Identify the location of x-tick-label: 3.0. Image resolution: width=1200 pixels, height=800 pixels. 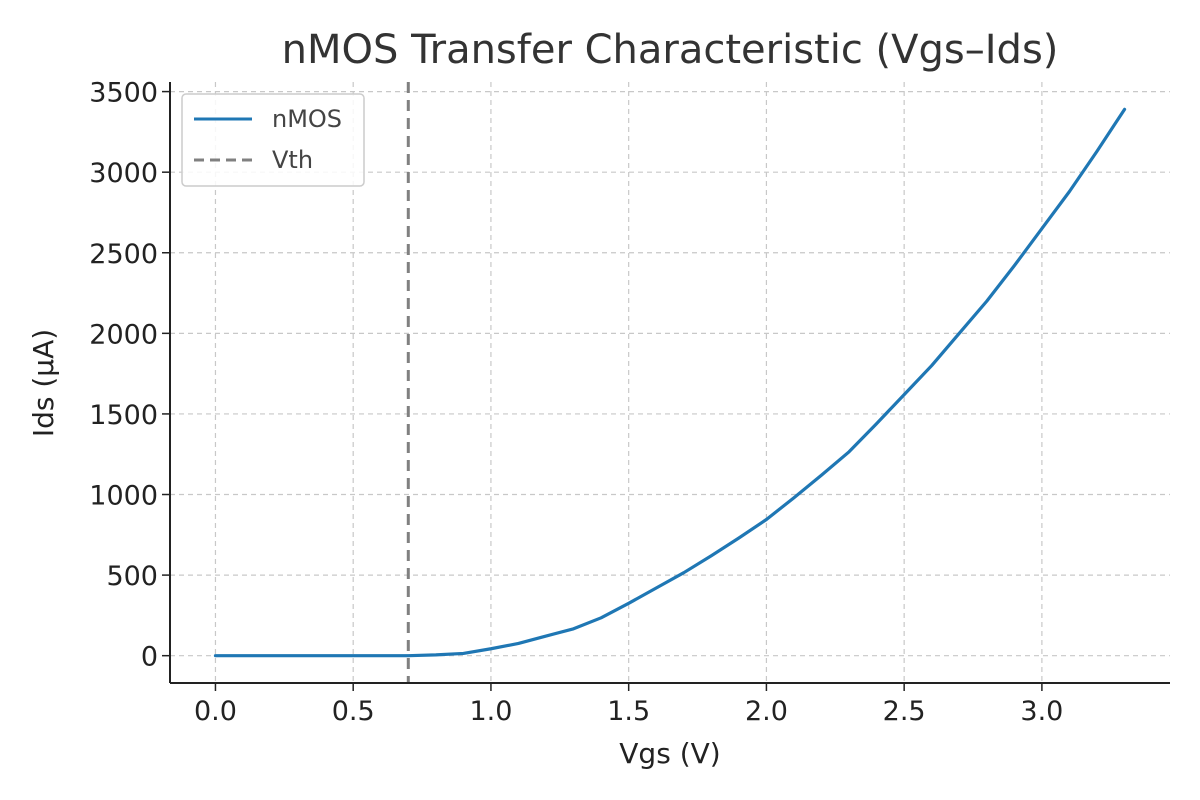
(1041, 711).